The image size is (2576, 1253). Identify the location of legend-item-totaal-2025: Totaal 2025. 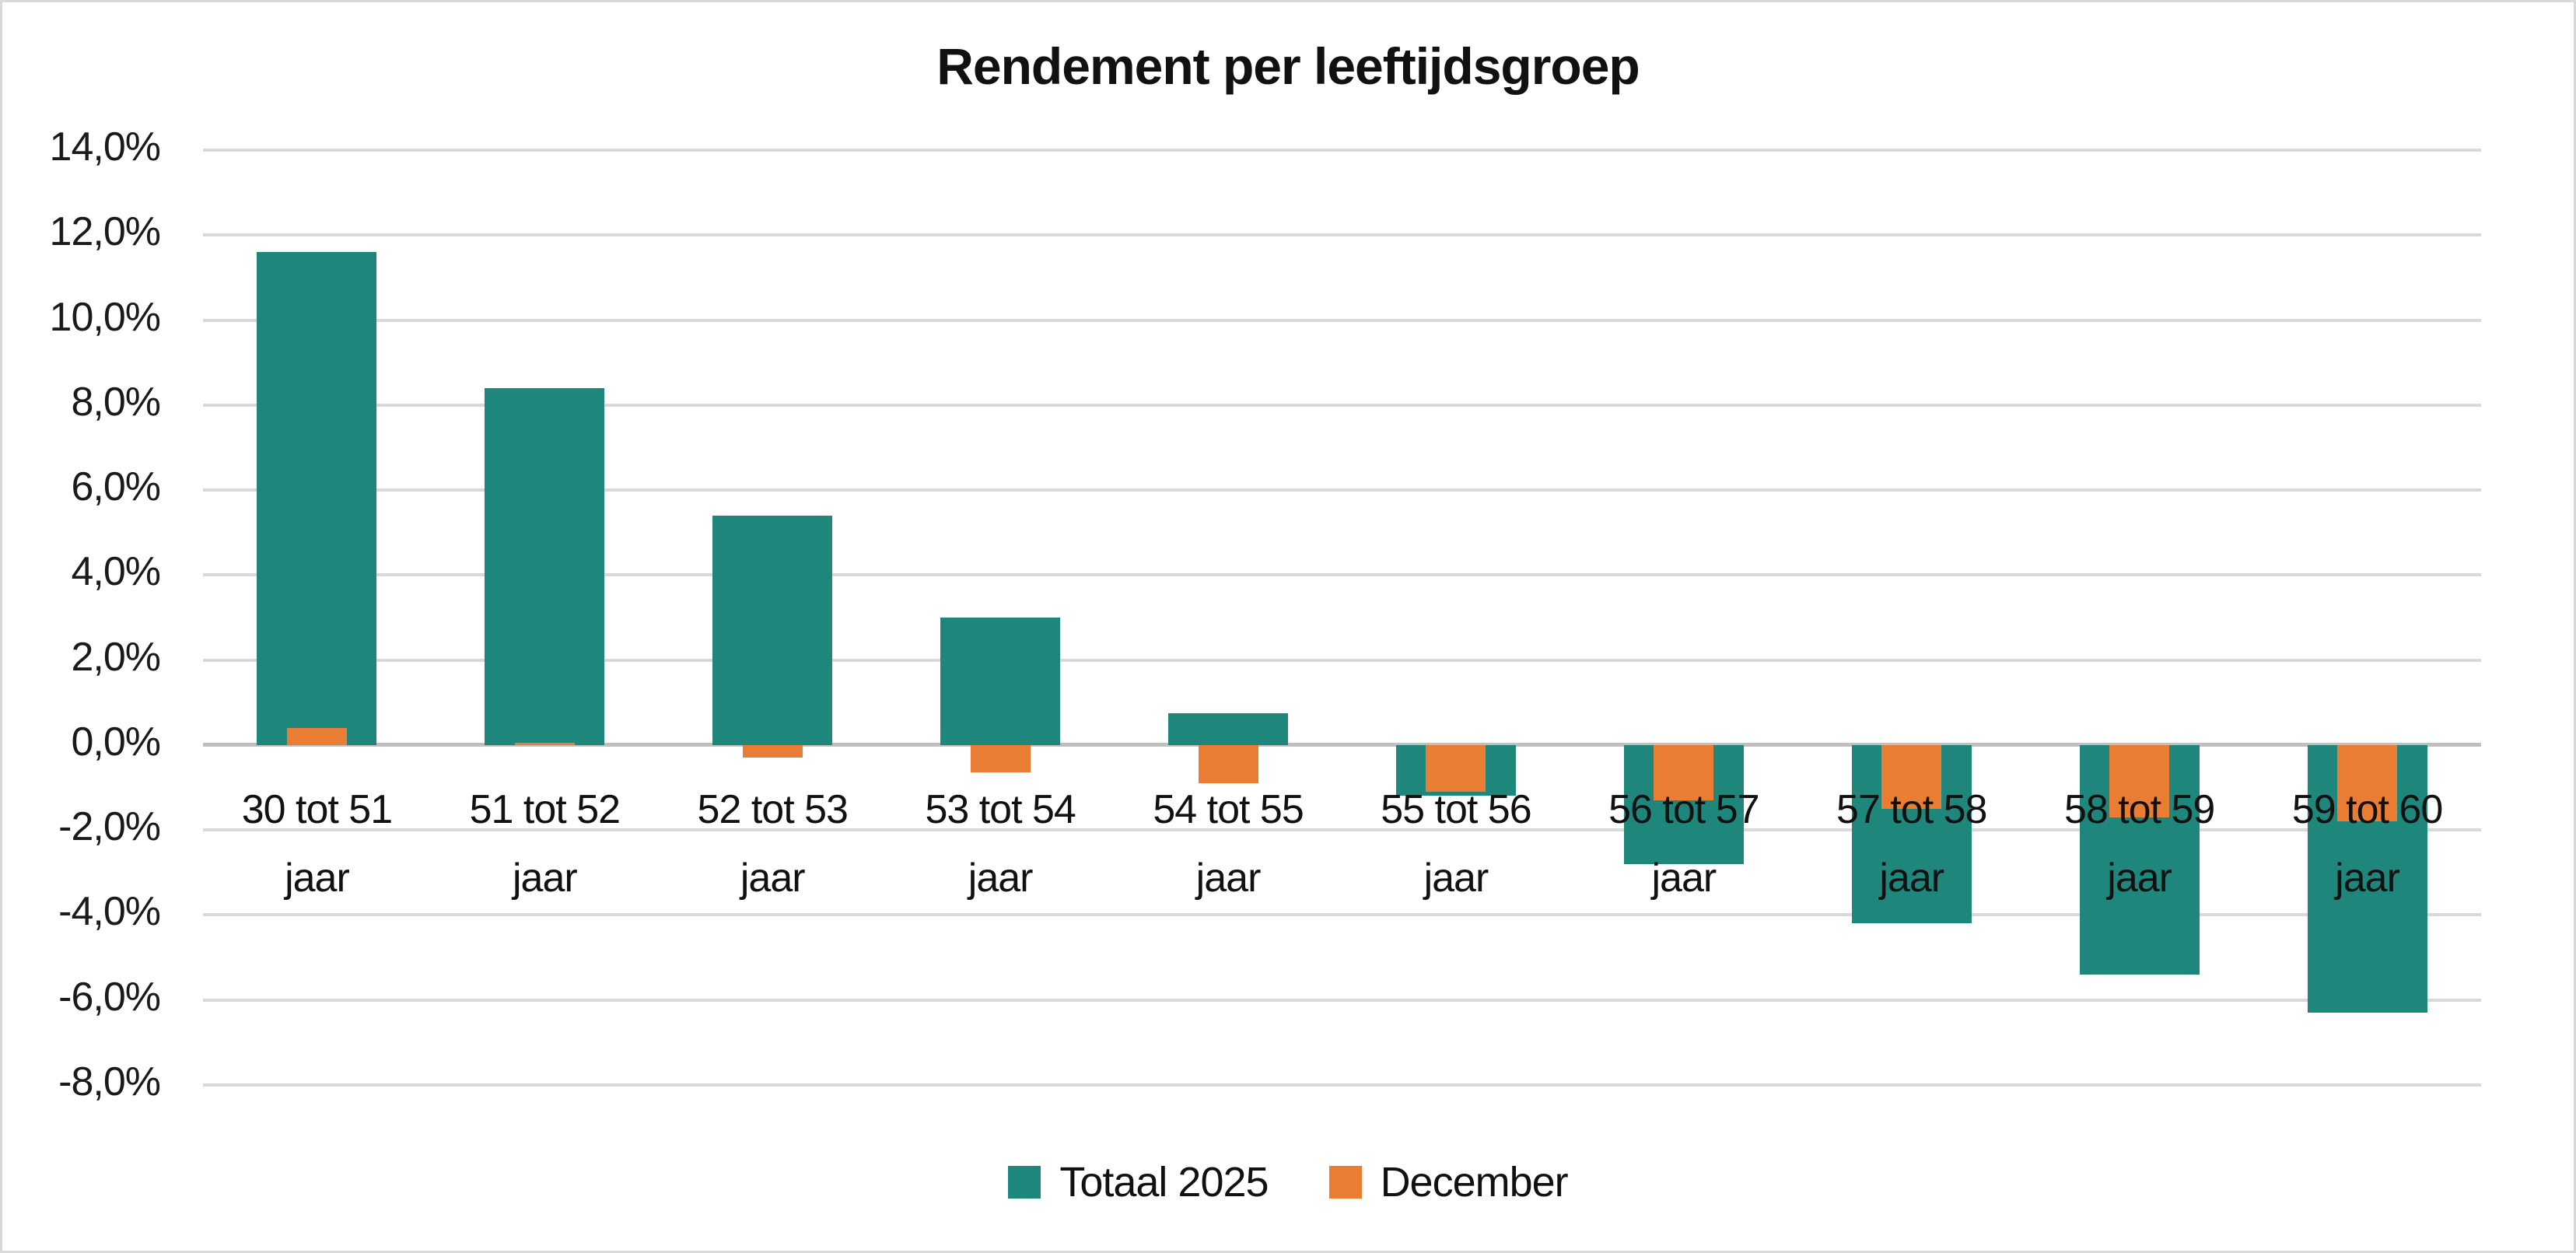
(1139, 1182).